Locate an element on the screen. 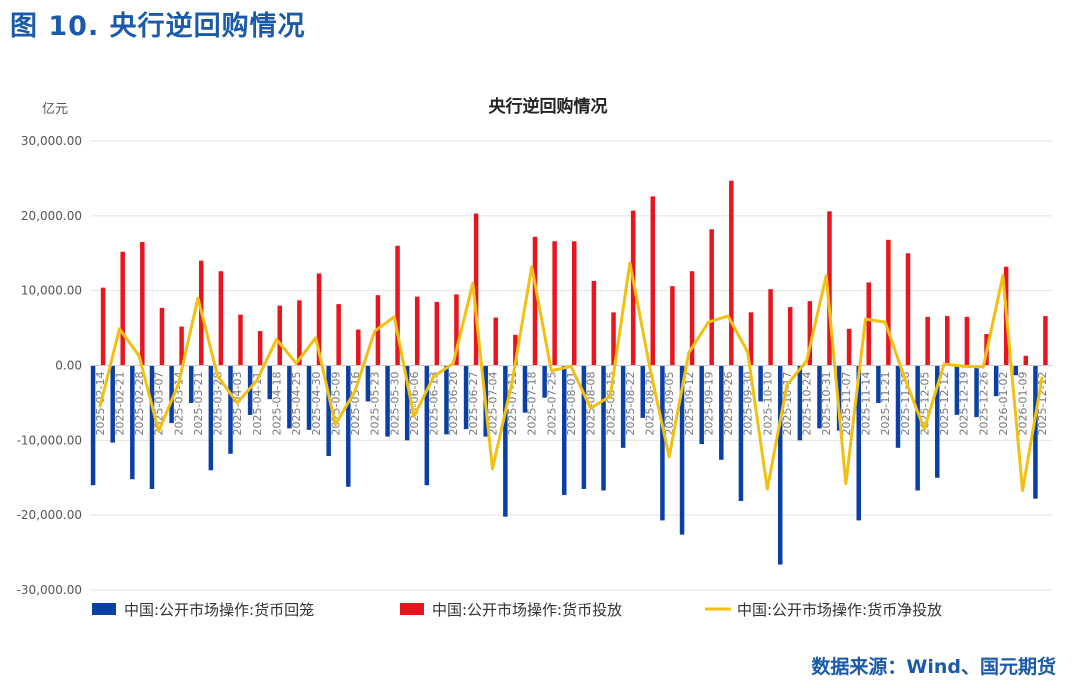 Image resolution: width=1080 pixels, height=688 pixels. x-tick-label: 2025-12-26 is located at coordinates (983, 404).